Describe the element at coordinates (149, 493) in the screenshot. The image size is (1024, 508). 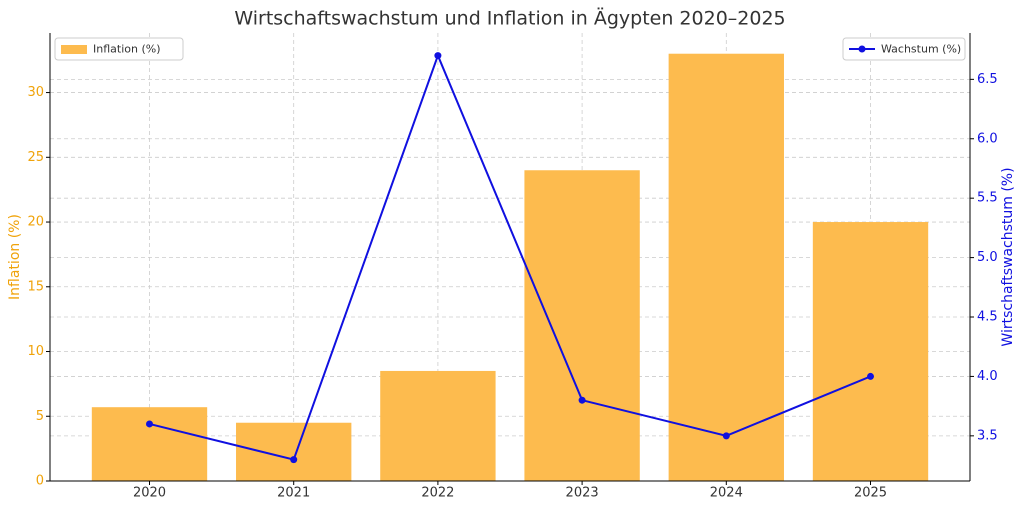
I see `x-tick-label: 2020` at that location.